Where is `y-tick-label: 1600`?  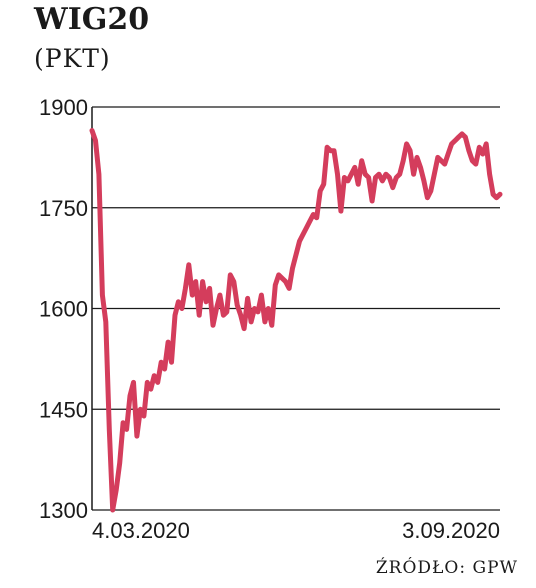
y-tick-label: 1600 is located at coordinates (63, 309).